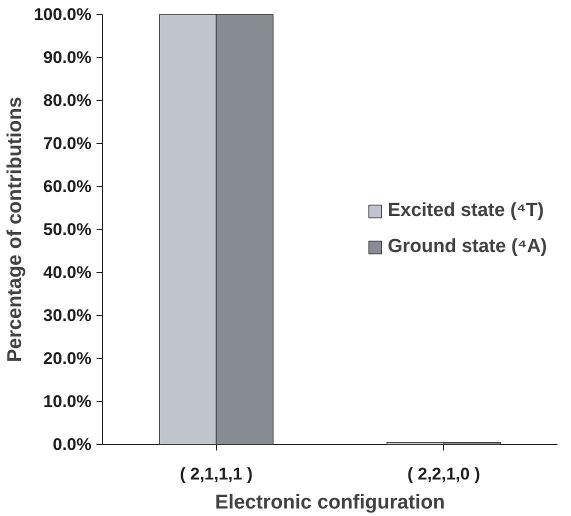 The width and height of the screenshot is (571, 516). I want to click on y-tick-label: 40.0%, so click(67, 272).